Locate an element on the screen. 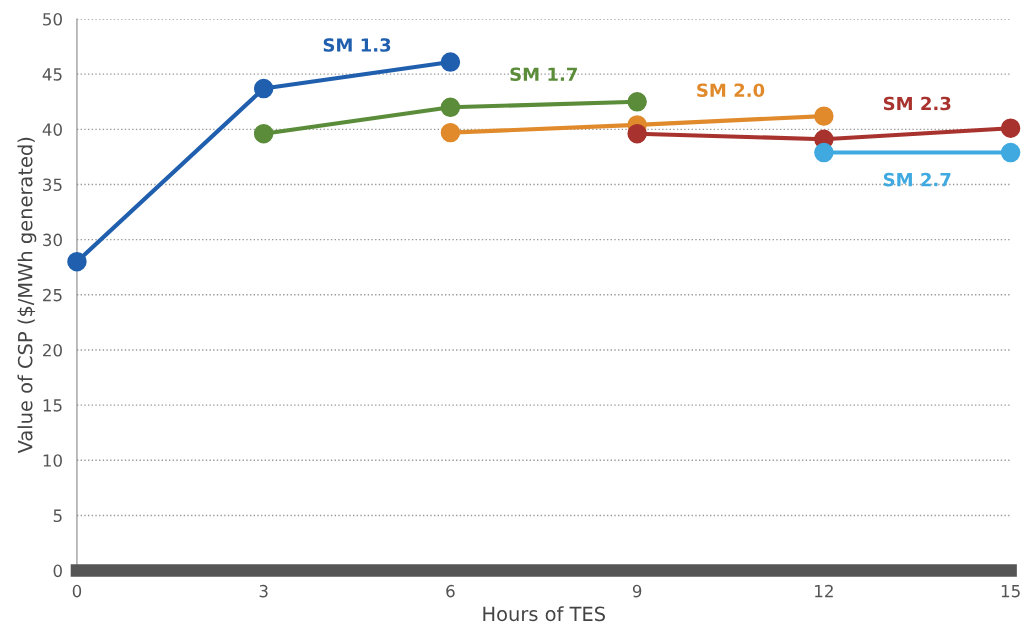 The width and height of the screenshot is (1026, 634). x-tick-label: 12 is located at coordinates (824, 591).